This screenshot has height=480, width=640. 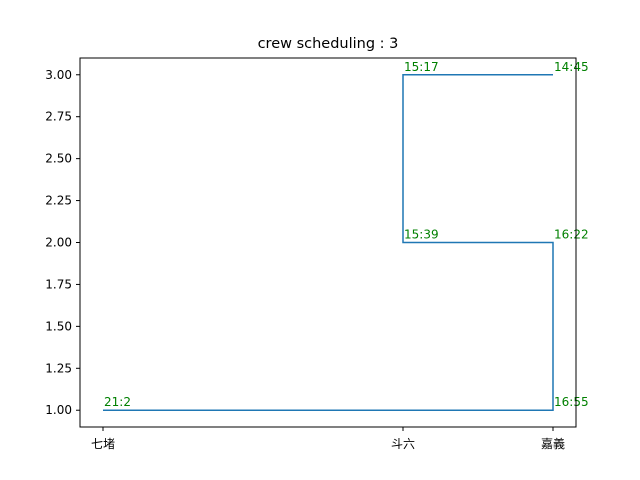 I want to click on data-label: 14:45, so click(x=571, y=67).